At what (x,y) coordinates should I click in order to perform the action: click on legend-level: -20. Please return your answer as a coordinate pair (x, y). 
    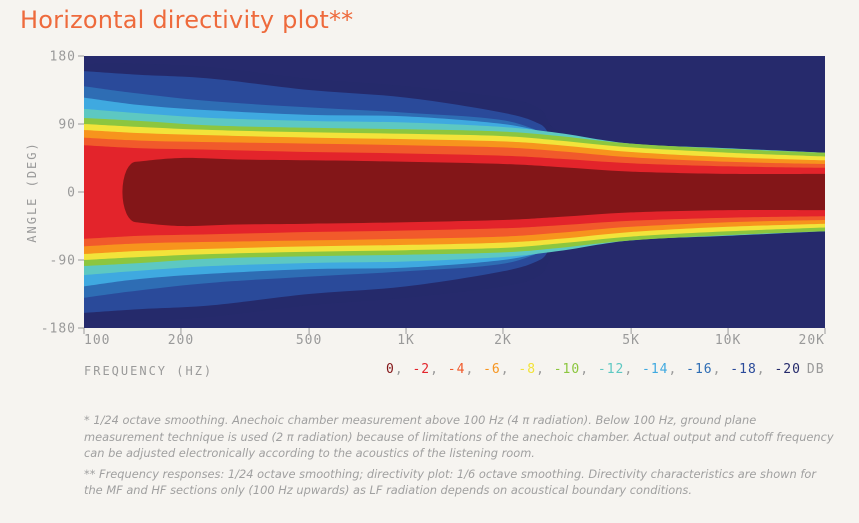
    Looking at the image, I should click on (787, 369).